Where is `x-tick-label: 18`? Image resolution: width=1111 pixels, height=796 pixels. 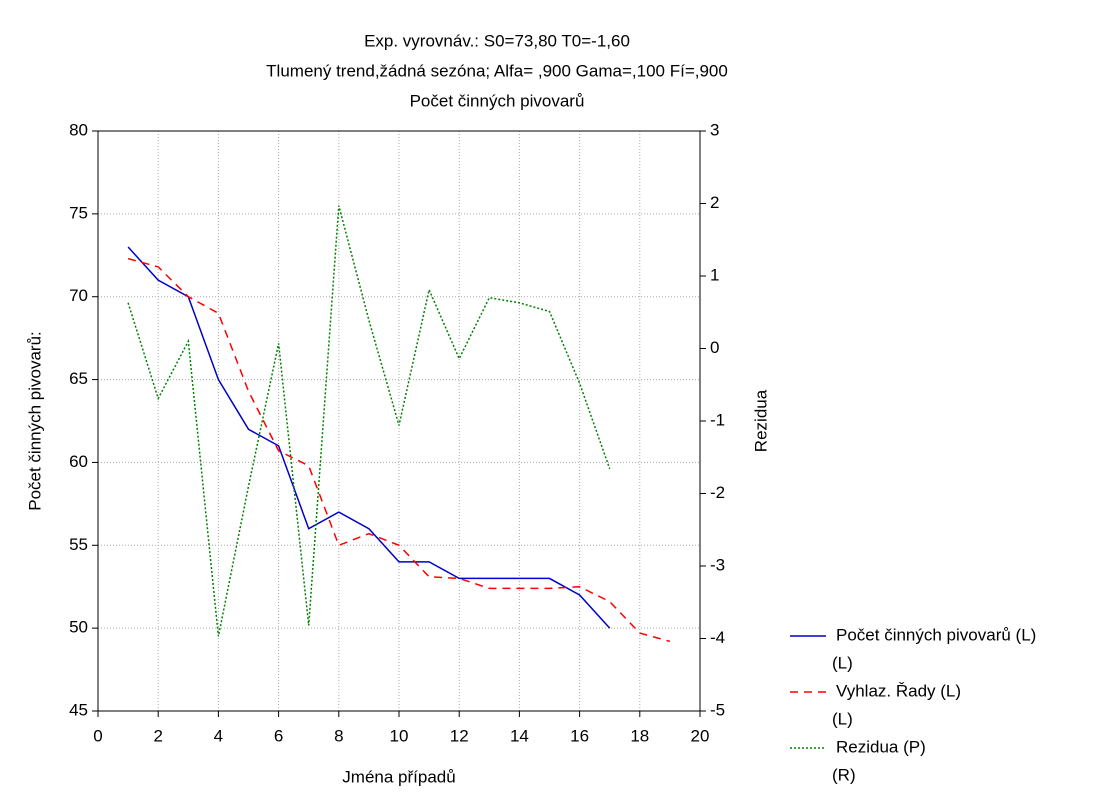
x-tick-label: 18 is located at coordinates (639, 735).